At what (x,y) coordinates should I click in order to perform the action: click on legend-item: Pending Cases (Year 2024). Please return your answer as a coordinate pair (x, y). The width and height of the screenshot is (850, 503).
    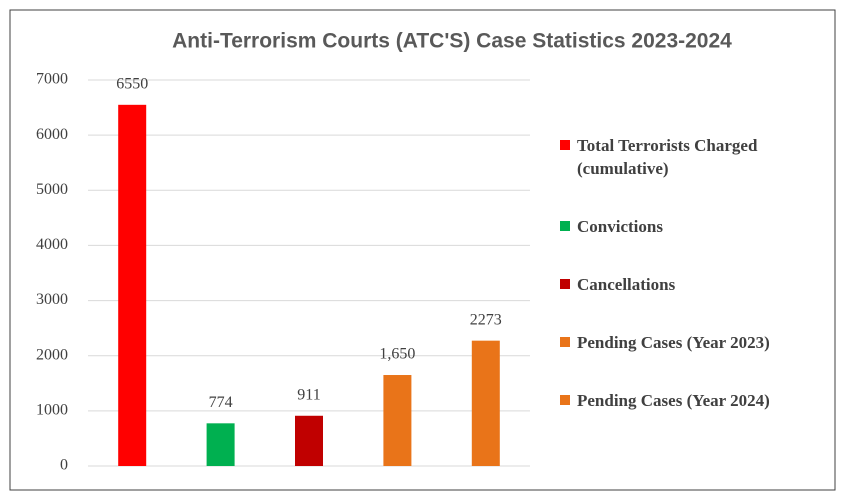
    Looking at the image, I should click on (691, 400).